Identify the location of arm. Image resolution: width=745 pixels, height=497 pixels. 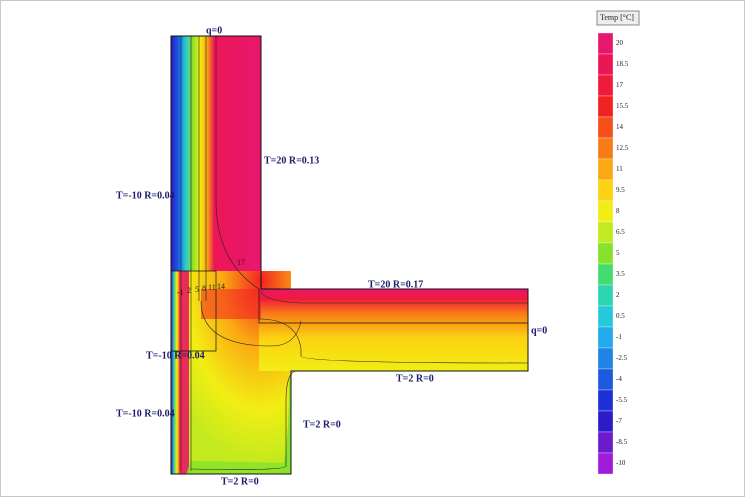
(393, 330).